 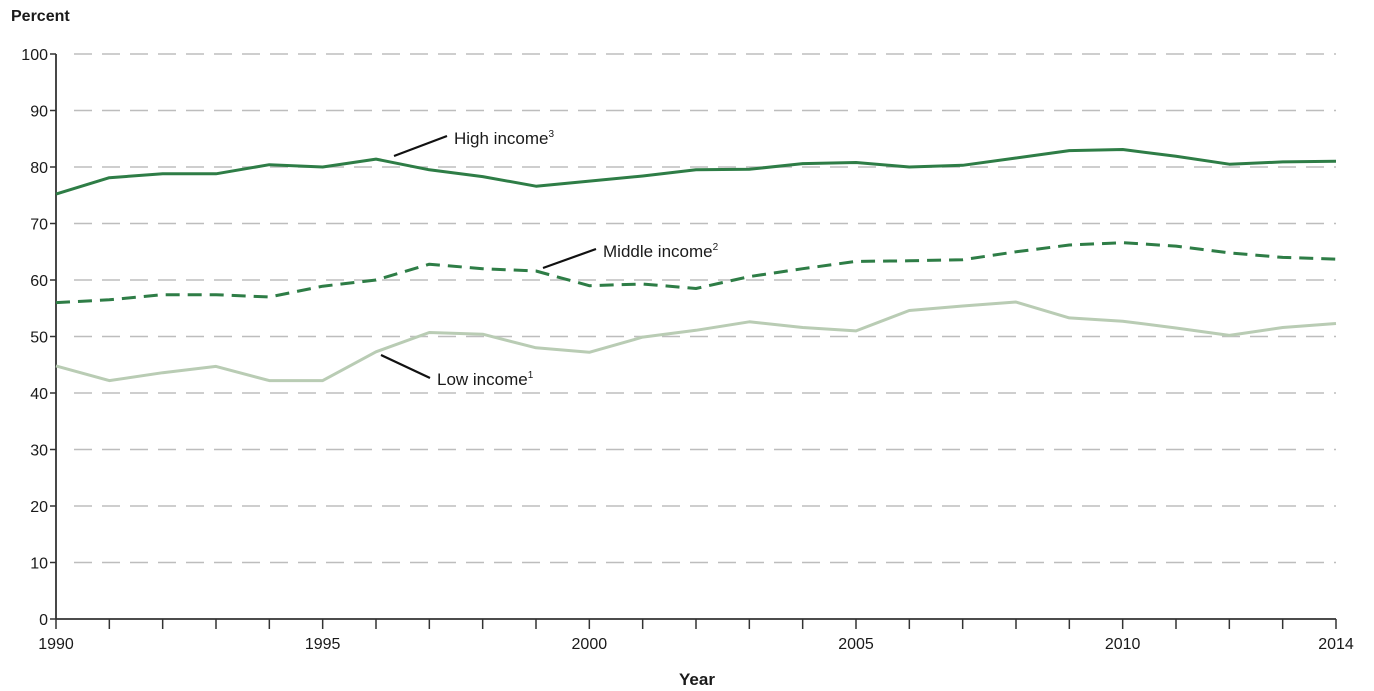 I want to click on x-tick-label-2014: 2014, so click(x=1336, y=644).